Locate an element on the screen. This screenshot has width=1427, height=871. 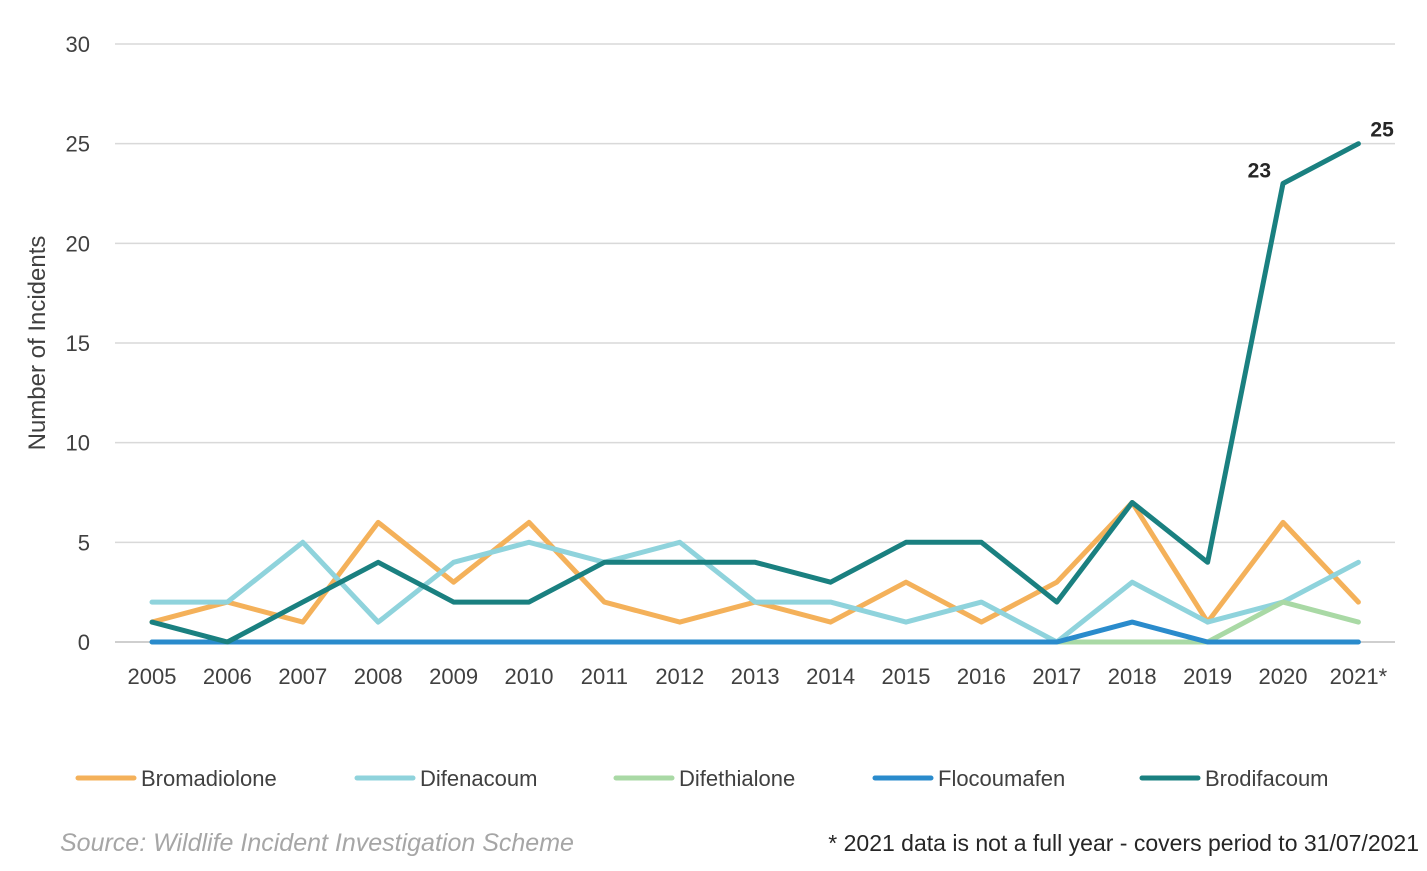
x-tick-label: 2014 is located at coordinates (830, 676).